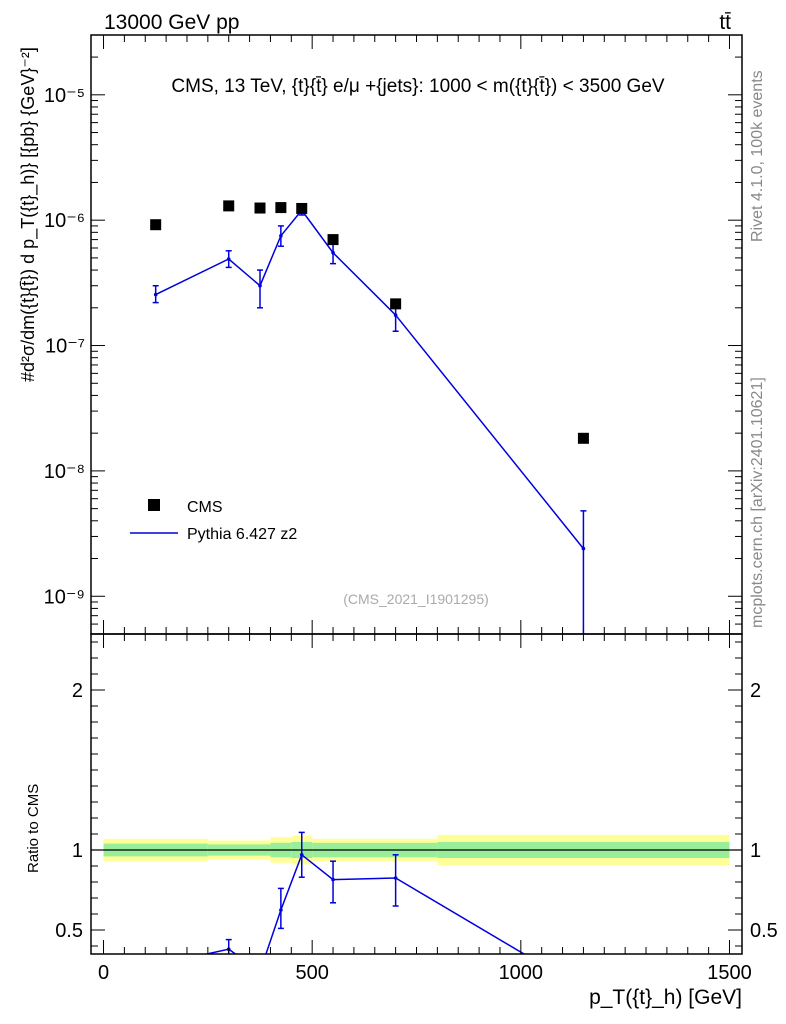  What do you see at coordinates (757, 156) in the screenshot?
I see `rivet-version-label: Rivet 4.1.0, 100k events` at bounding box center [757, 156].